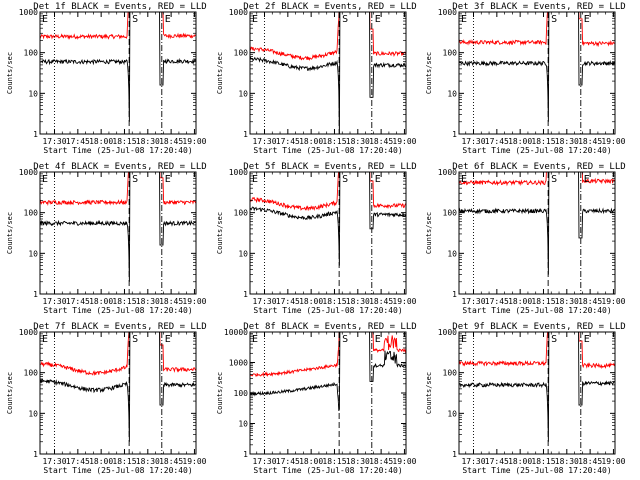 This screenshot has width=640, height=480. What do you see at coordinates (119, 167) in the screenshot?
I see `panel-title: Det 4f BLACK = Events, RED = LLD` at bounding box center [119, 167].